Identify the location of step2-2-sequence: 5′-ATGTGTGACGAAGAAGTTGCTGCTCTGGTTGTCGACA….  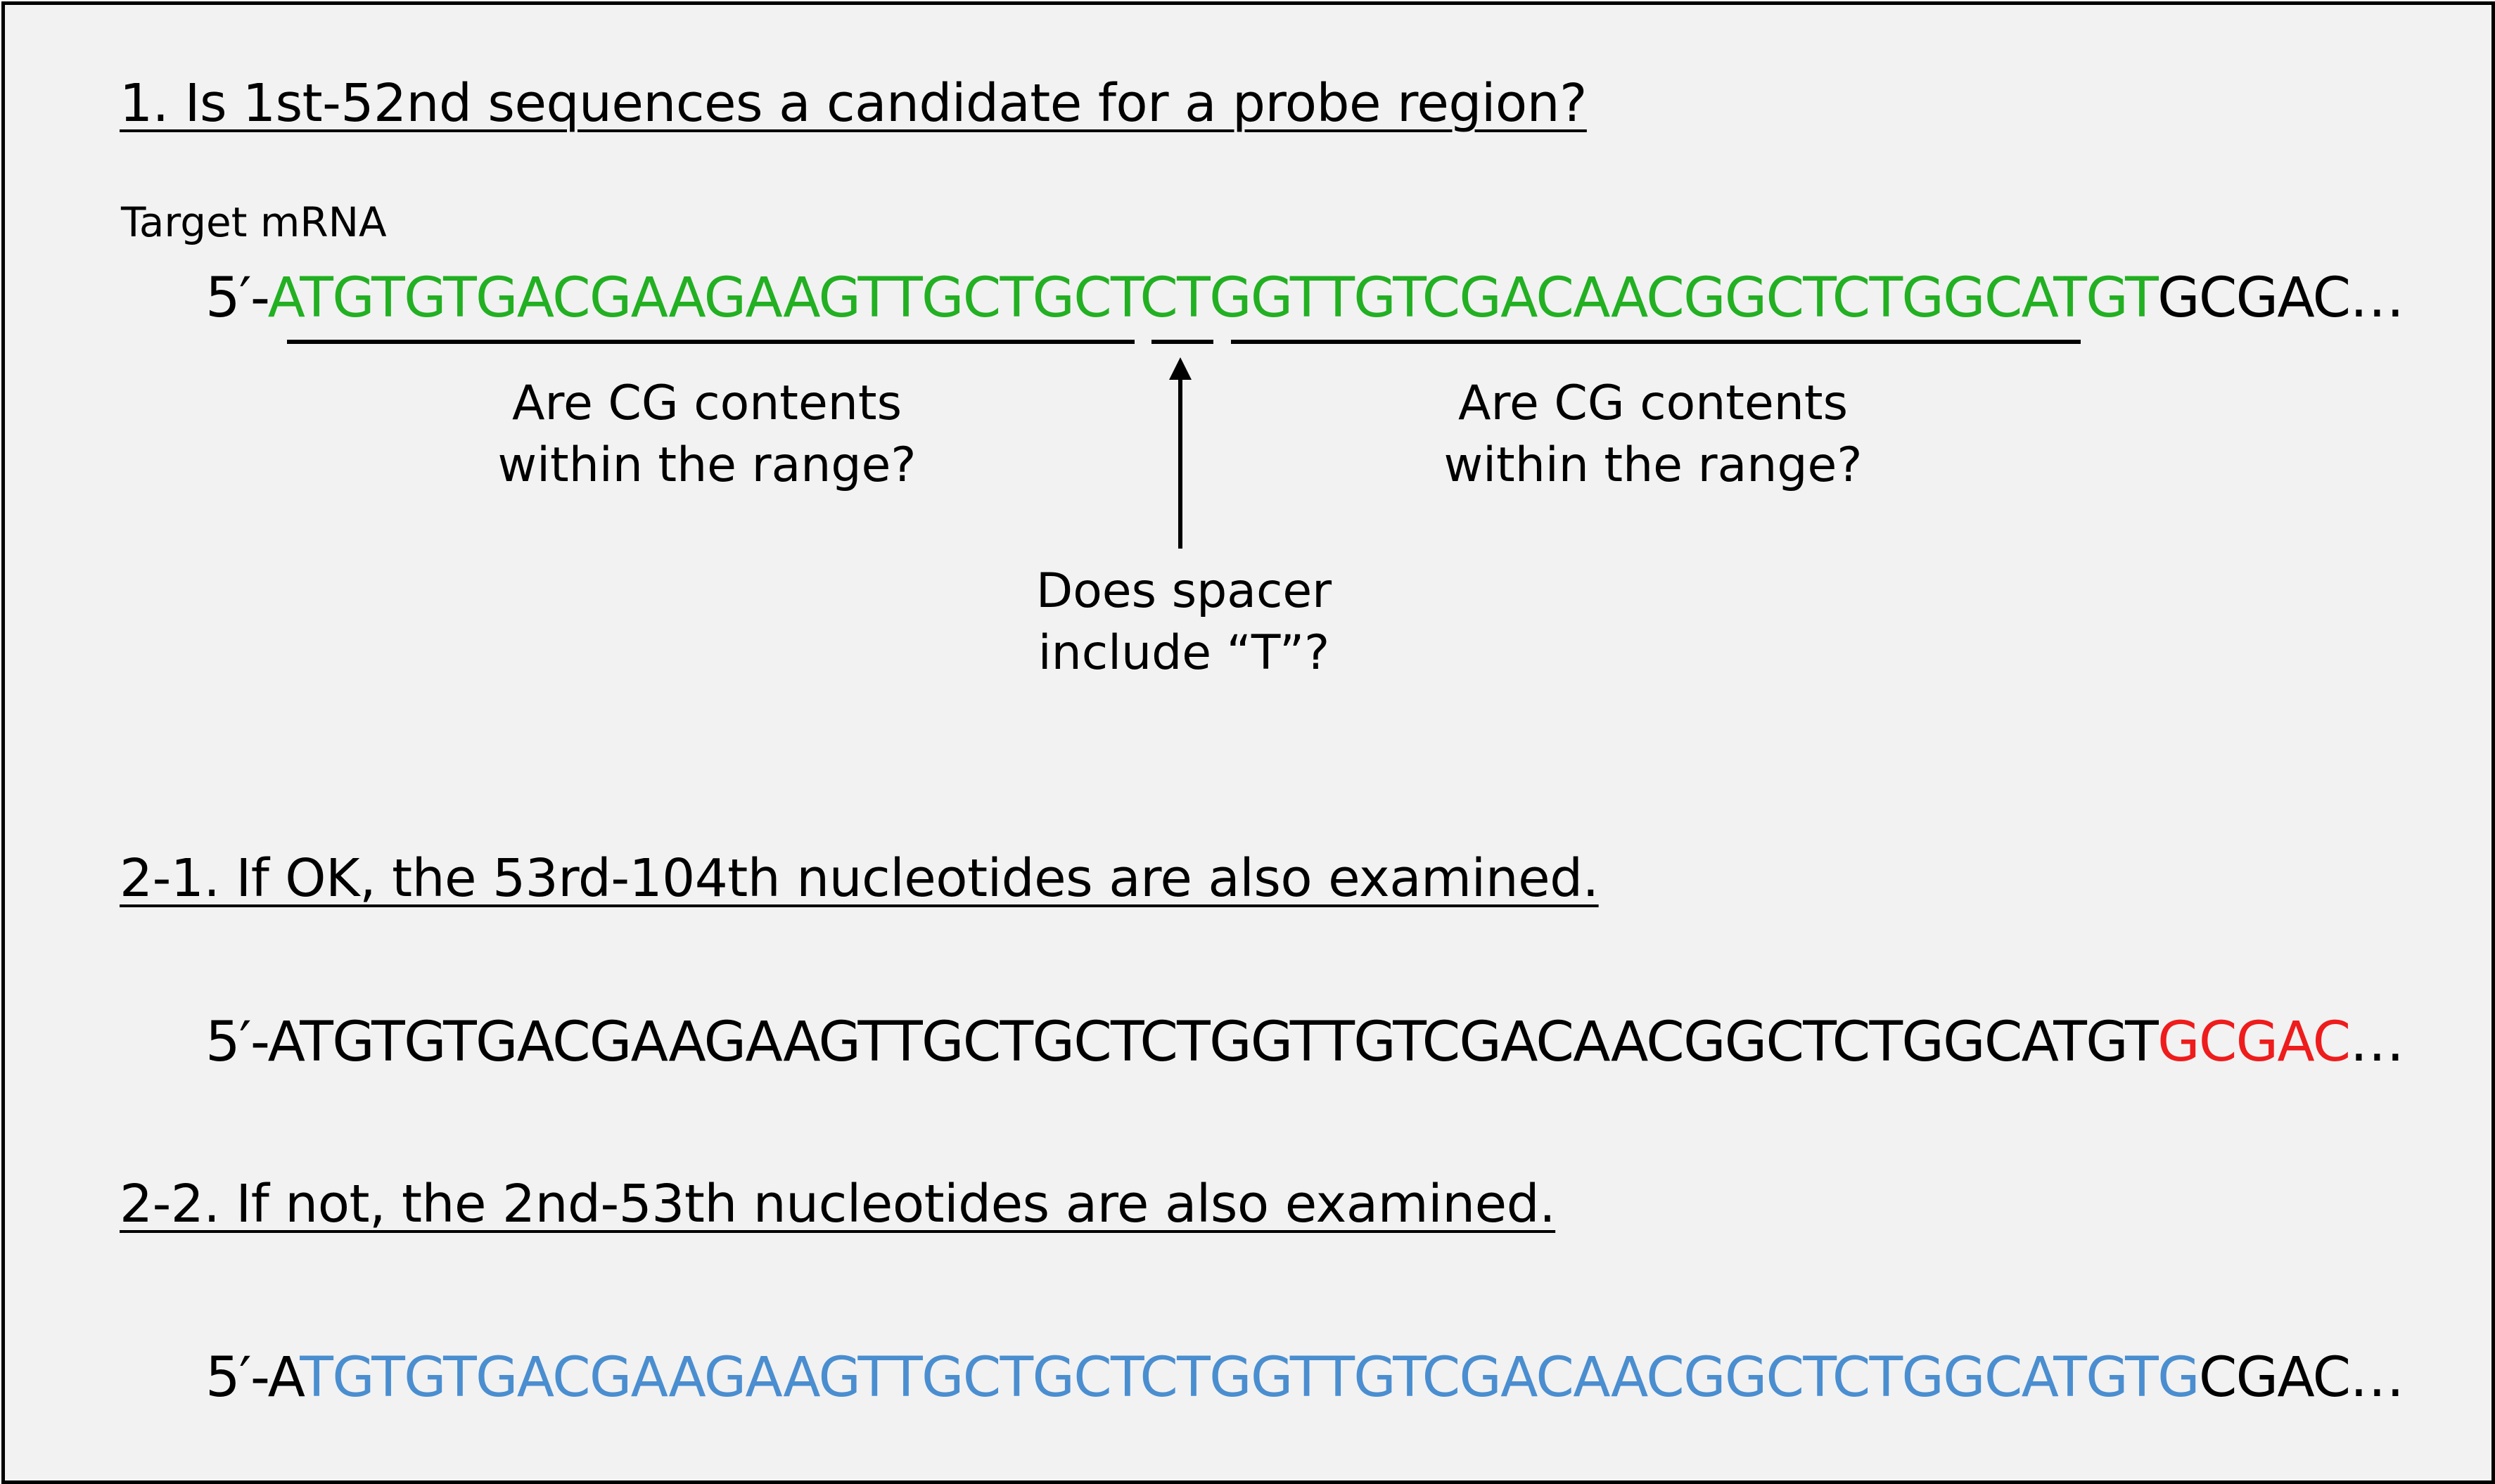
(1304, 1378).